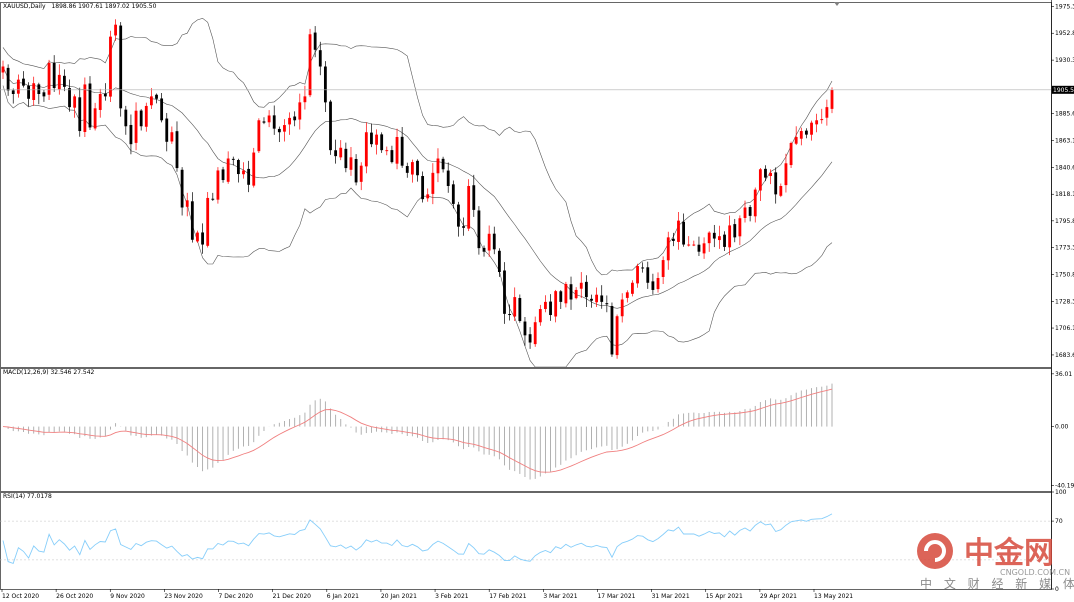 Image resolution: width=1074 pixels, height=602 pixels. Describe the element at coordinates (20, 596) in the screenshot. I see `x-tick-label: 12 Oct 2020` at that location.